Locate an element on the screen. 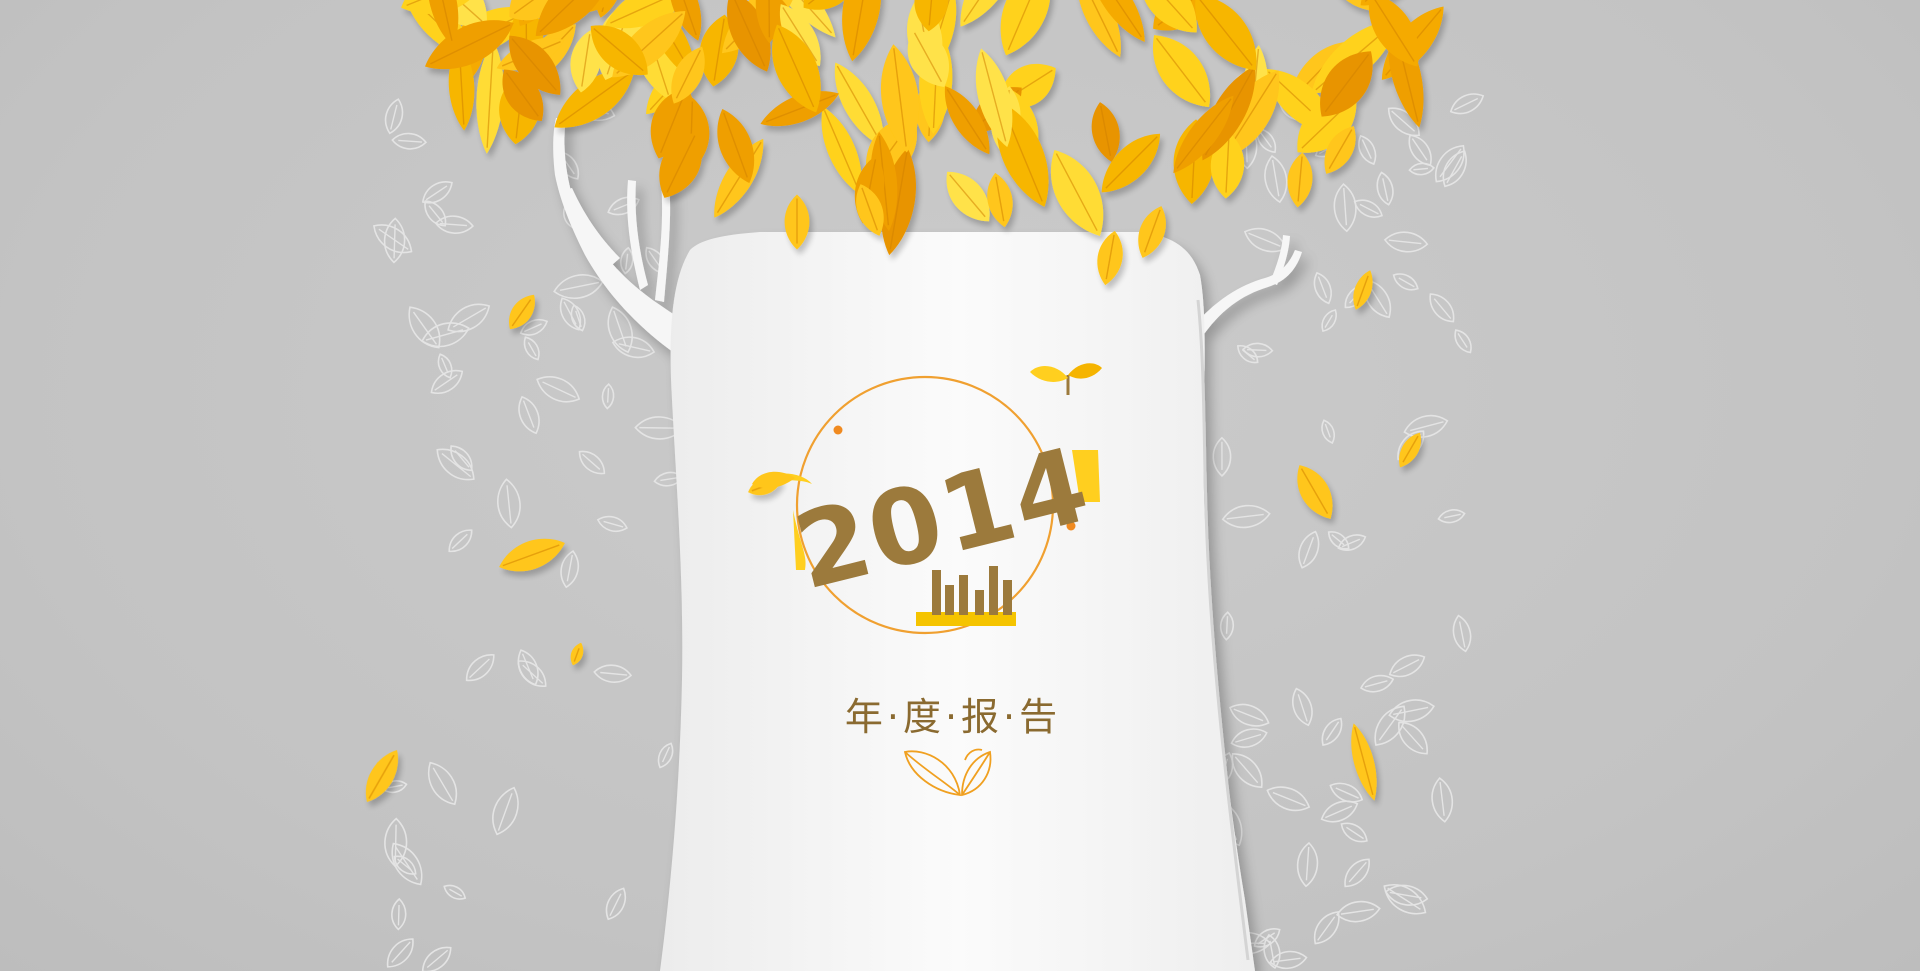 This screenshot has height=971, width=1920. ring-dot-right is located at coordinates (1071, 526).